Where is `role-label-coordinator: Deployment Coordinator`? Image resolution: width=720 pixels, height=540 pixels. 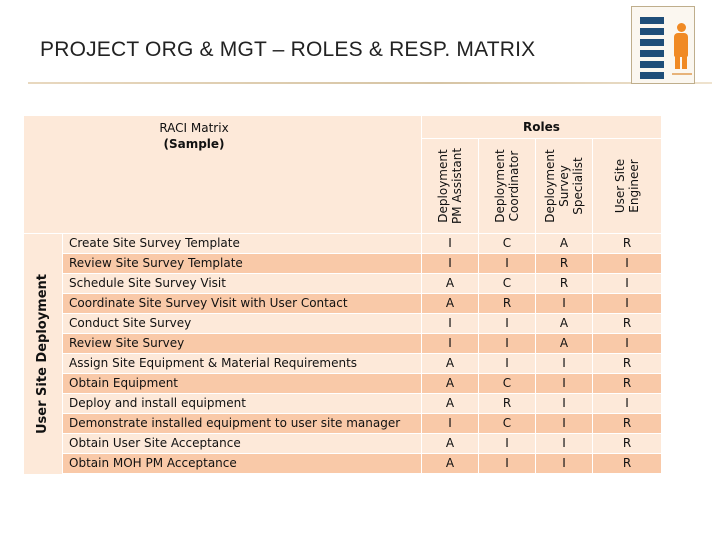 role-label-coordinator: Deployment Coordinator is located at coordinates (507, 186).